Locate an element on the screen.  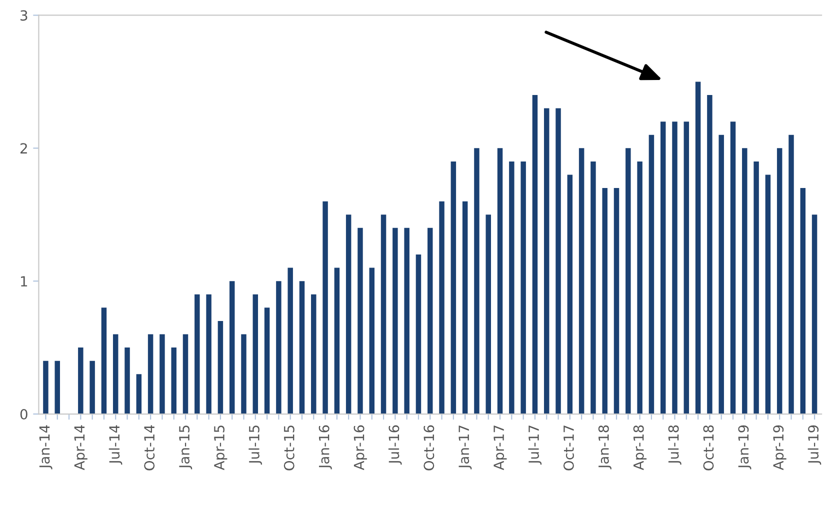
x-tick-label: Apr-16 is located at coordinates (360, 447).